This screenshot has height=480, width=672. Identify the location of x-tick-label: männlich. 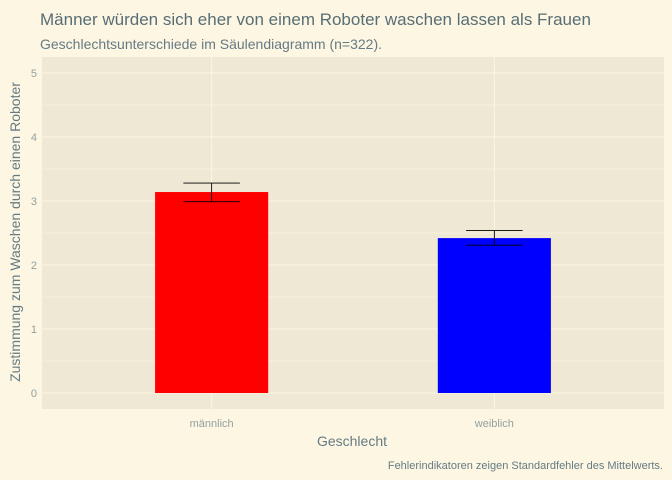
(212, 424).